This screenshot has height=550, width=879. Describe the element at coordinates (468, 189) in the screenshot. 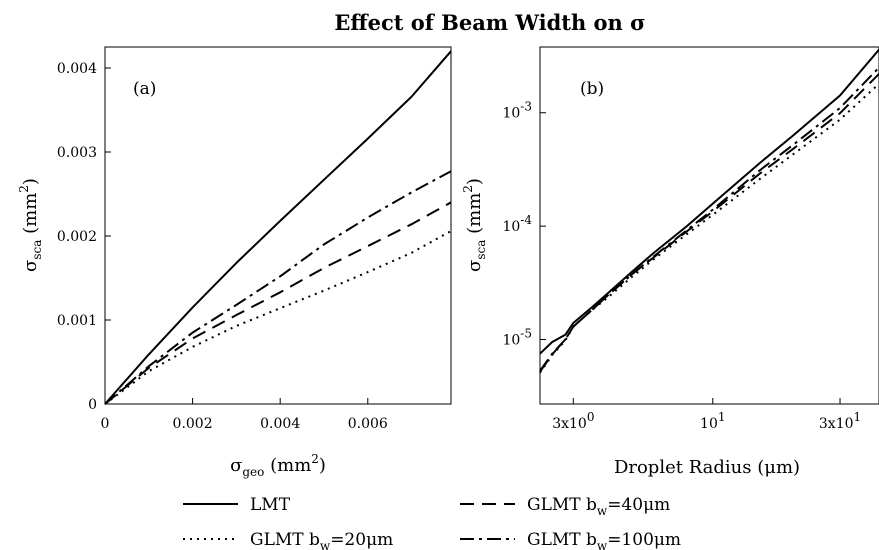

I see `y-axis-label-b-sup: 2` at that location.